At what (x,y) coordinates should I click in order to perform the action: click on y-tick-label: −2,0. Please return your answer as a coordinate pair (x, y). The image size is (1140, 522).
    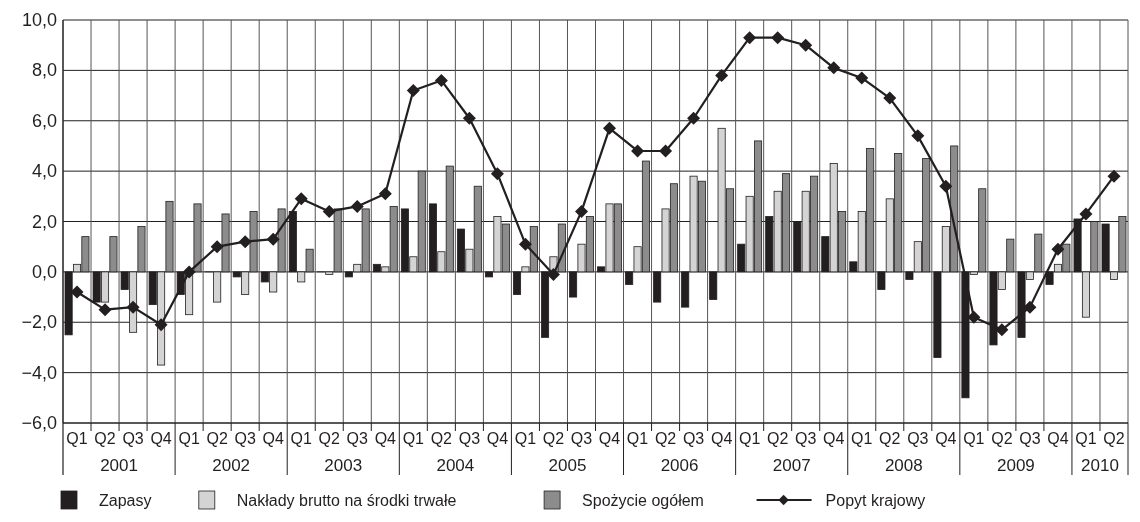
    Looking at the image, I should click on (39, 322).